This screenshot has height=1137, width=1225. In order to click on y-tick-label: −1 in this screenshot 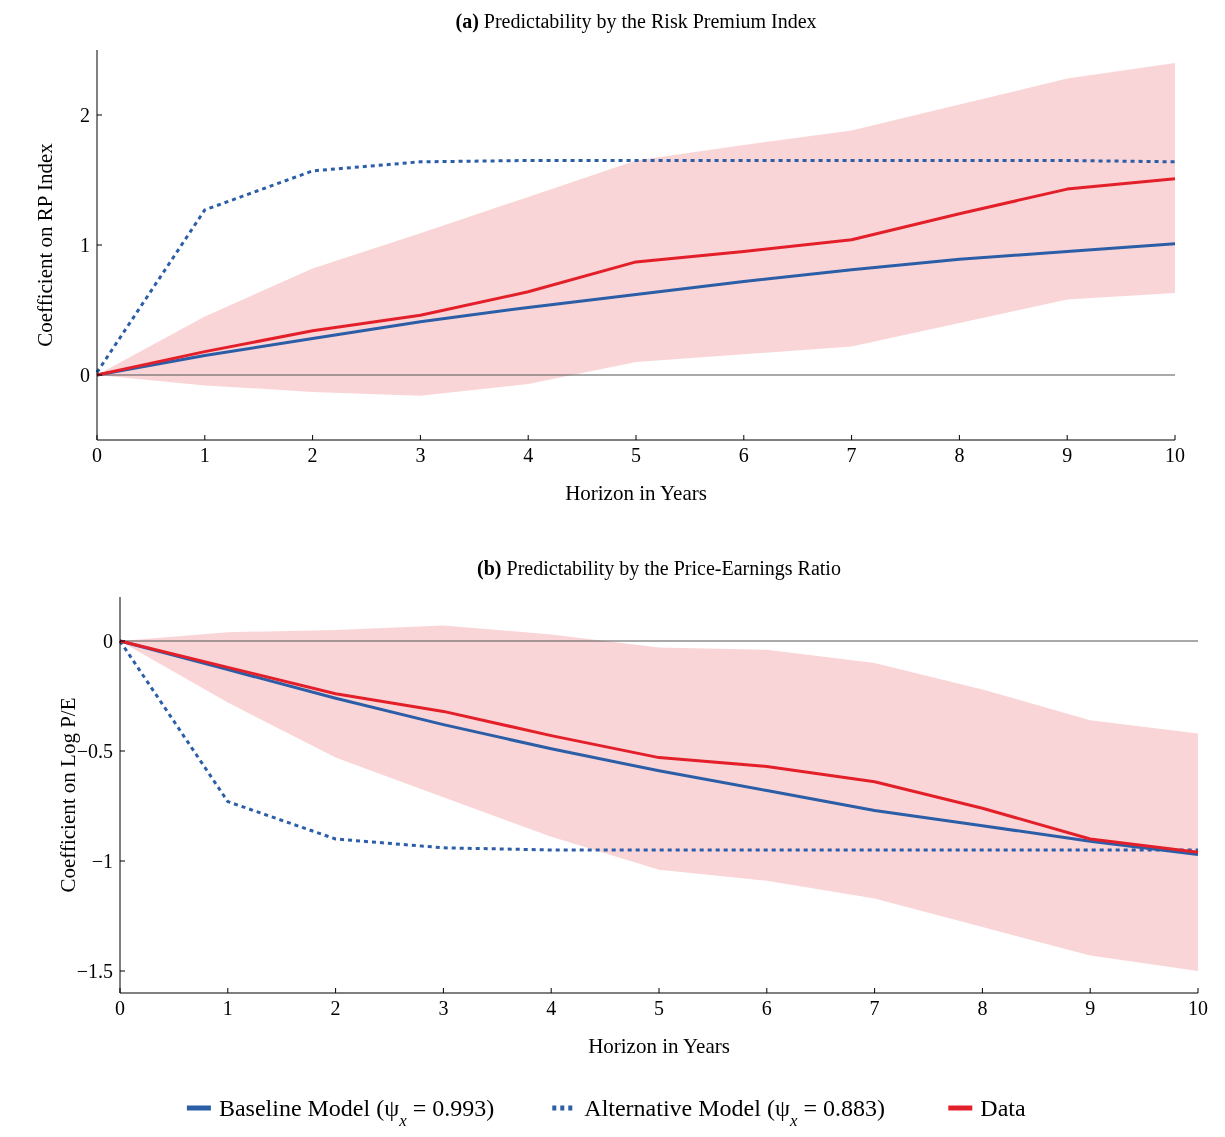, I will do `click(102, 861)`.